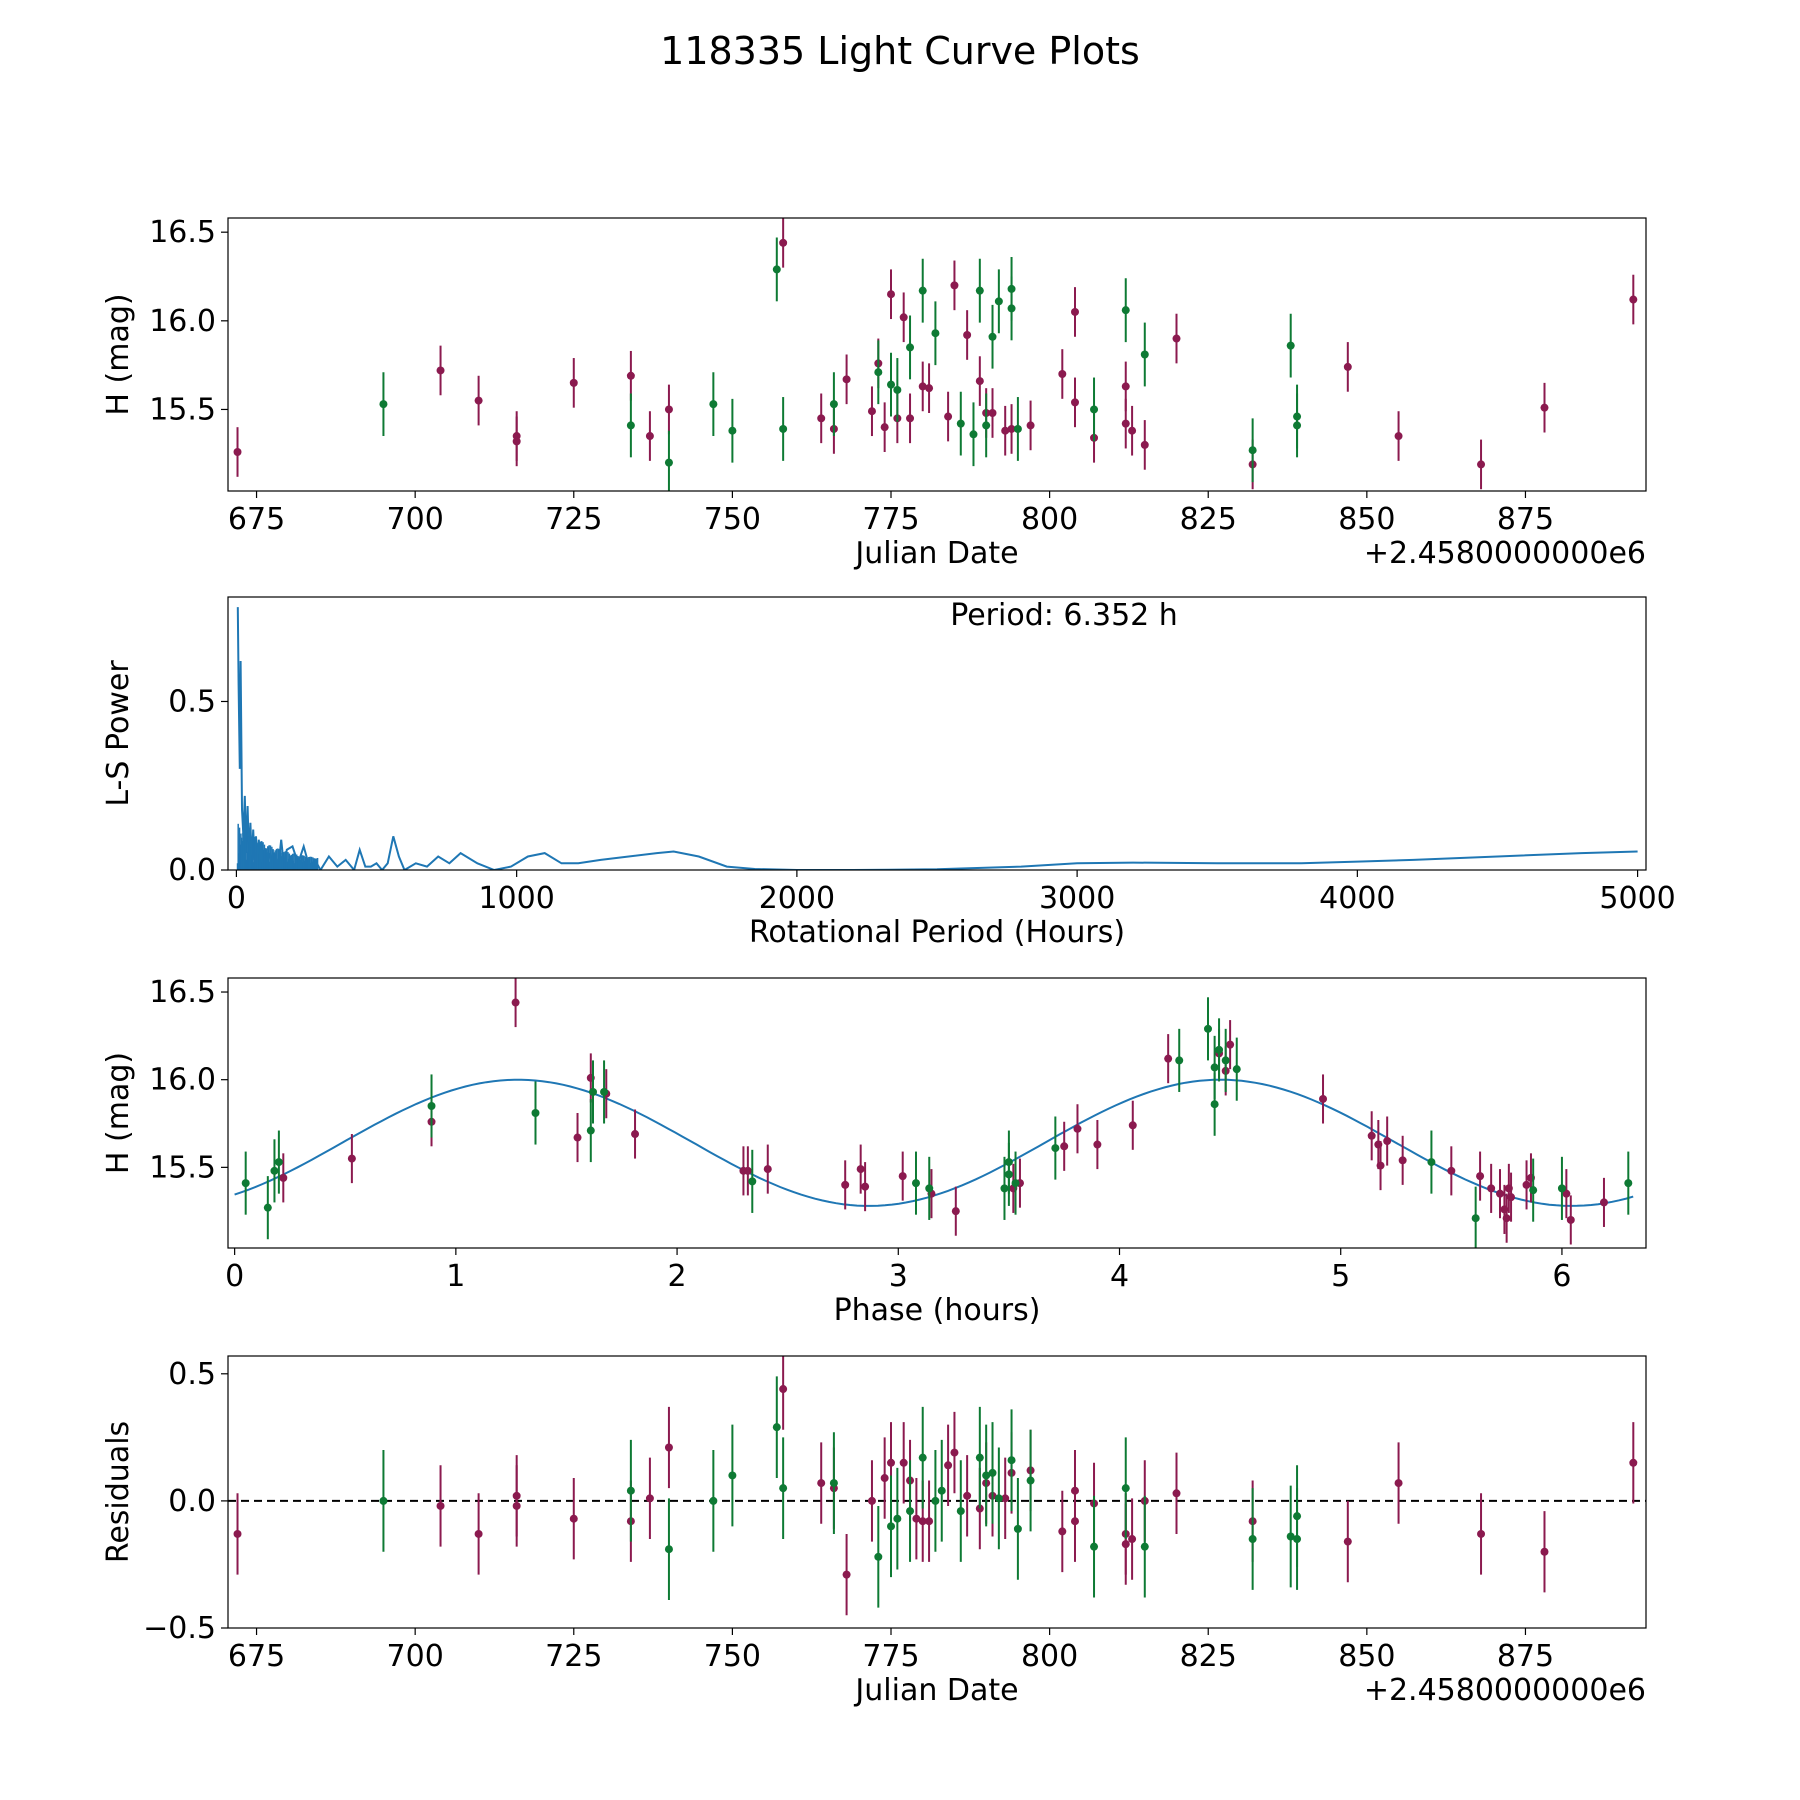 Image resolution: width=1800 pixels, height=1800 pixels. What do you see at coordinates (516, 898) in the screenshot?
I see `x-tick-label: 1000` at bounding box center [516, 898].